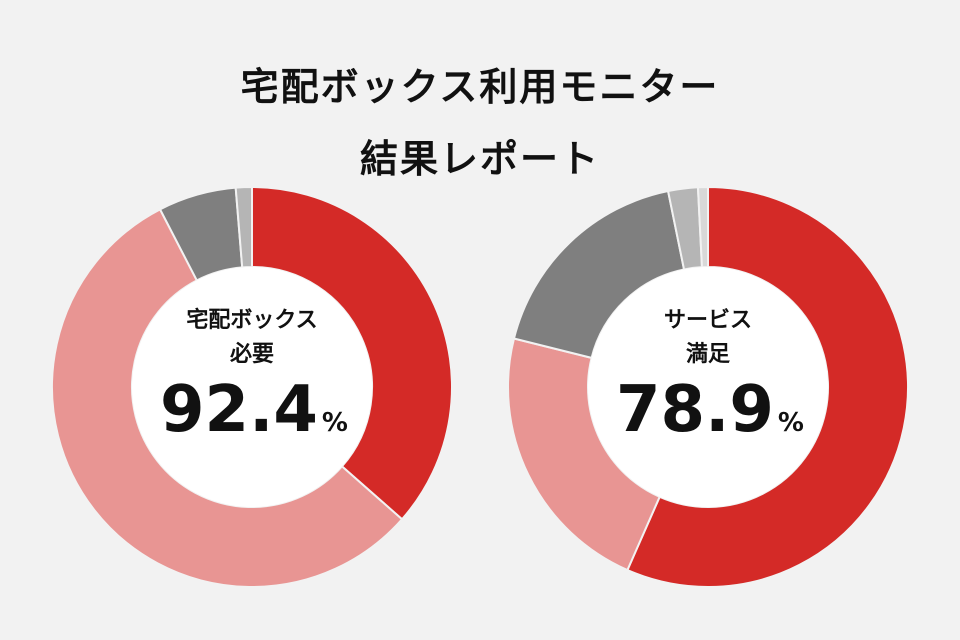 The image size is (960, 640). What do you see at coordinates (254, 410) in the screenshot?
I see `donut-center-value: 92.4%` at bounding box center [254, 410].